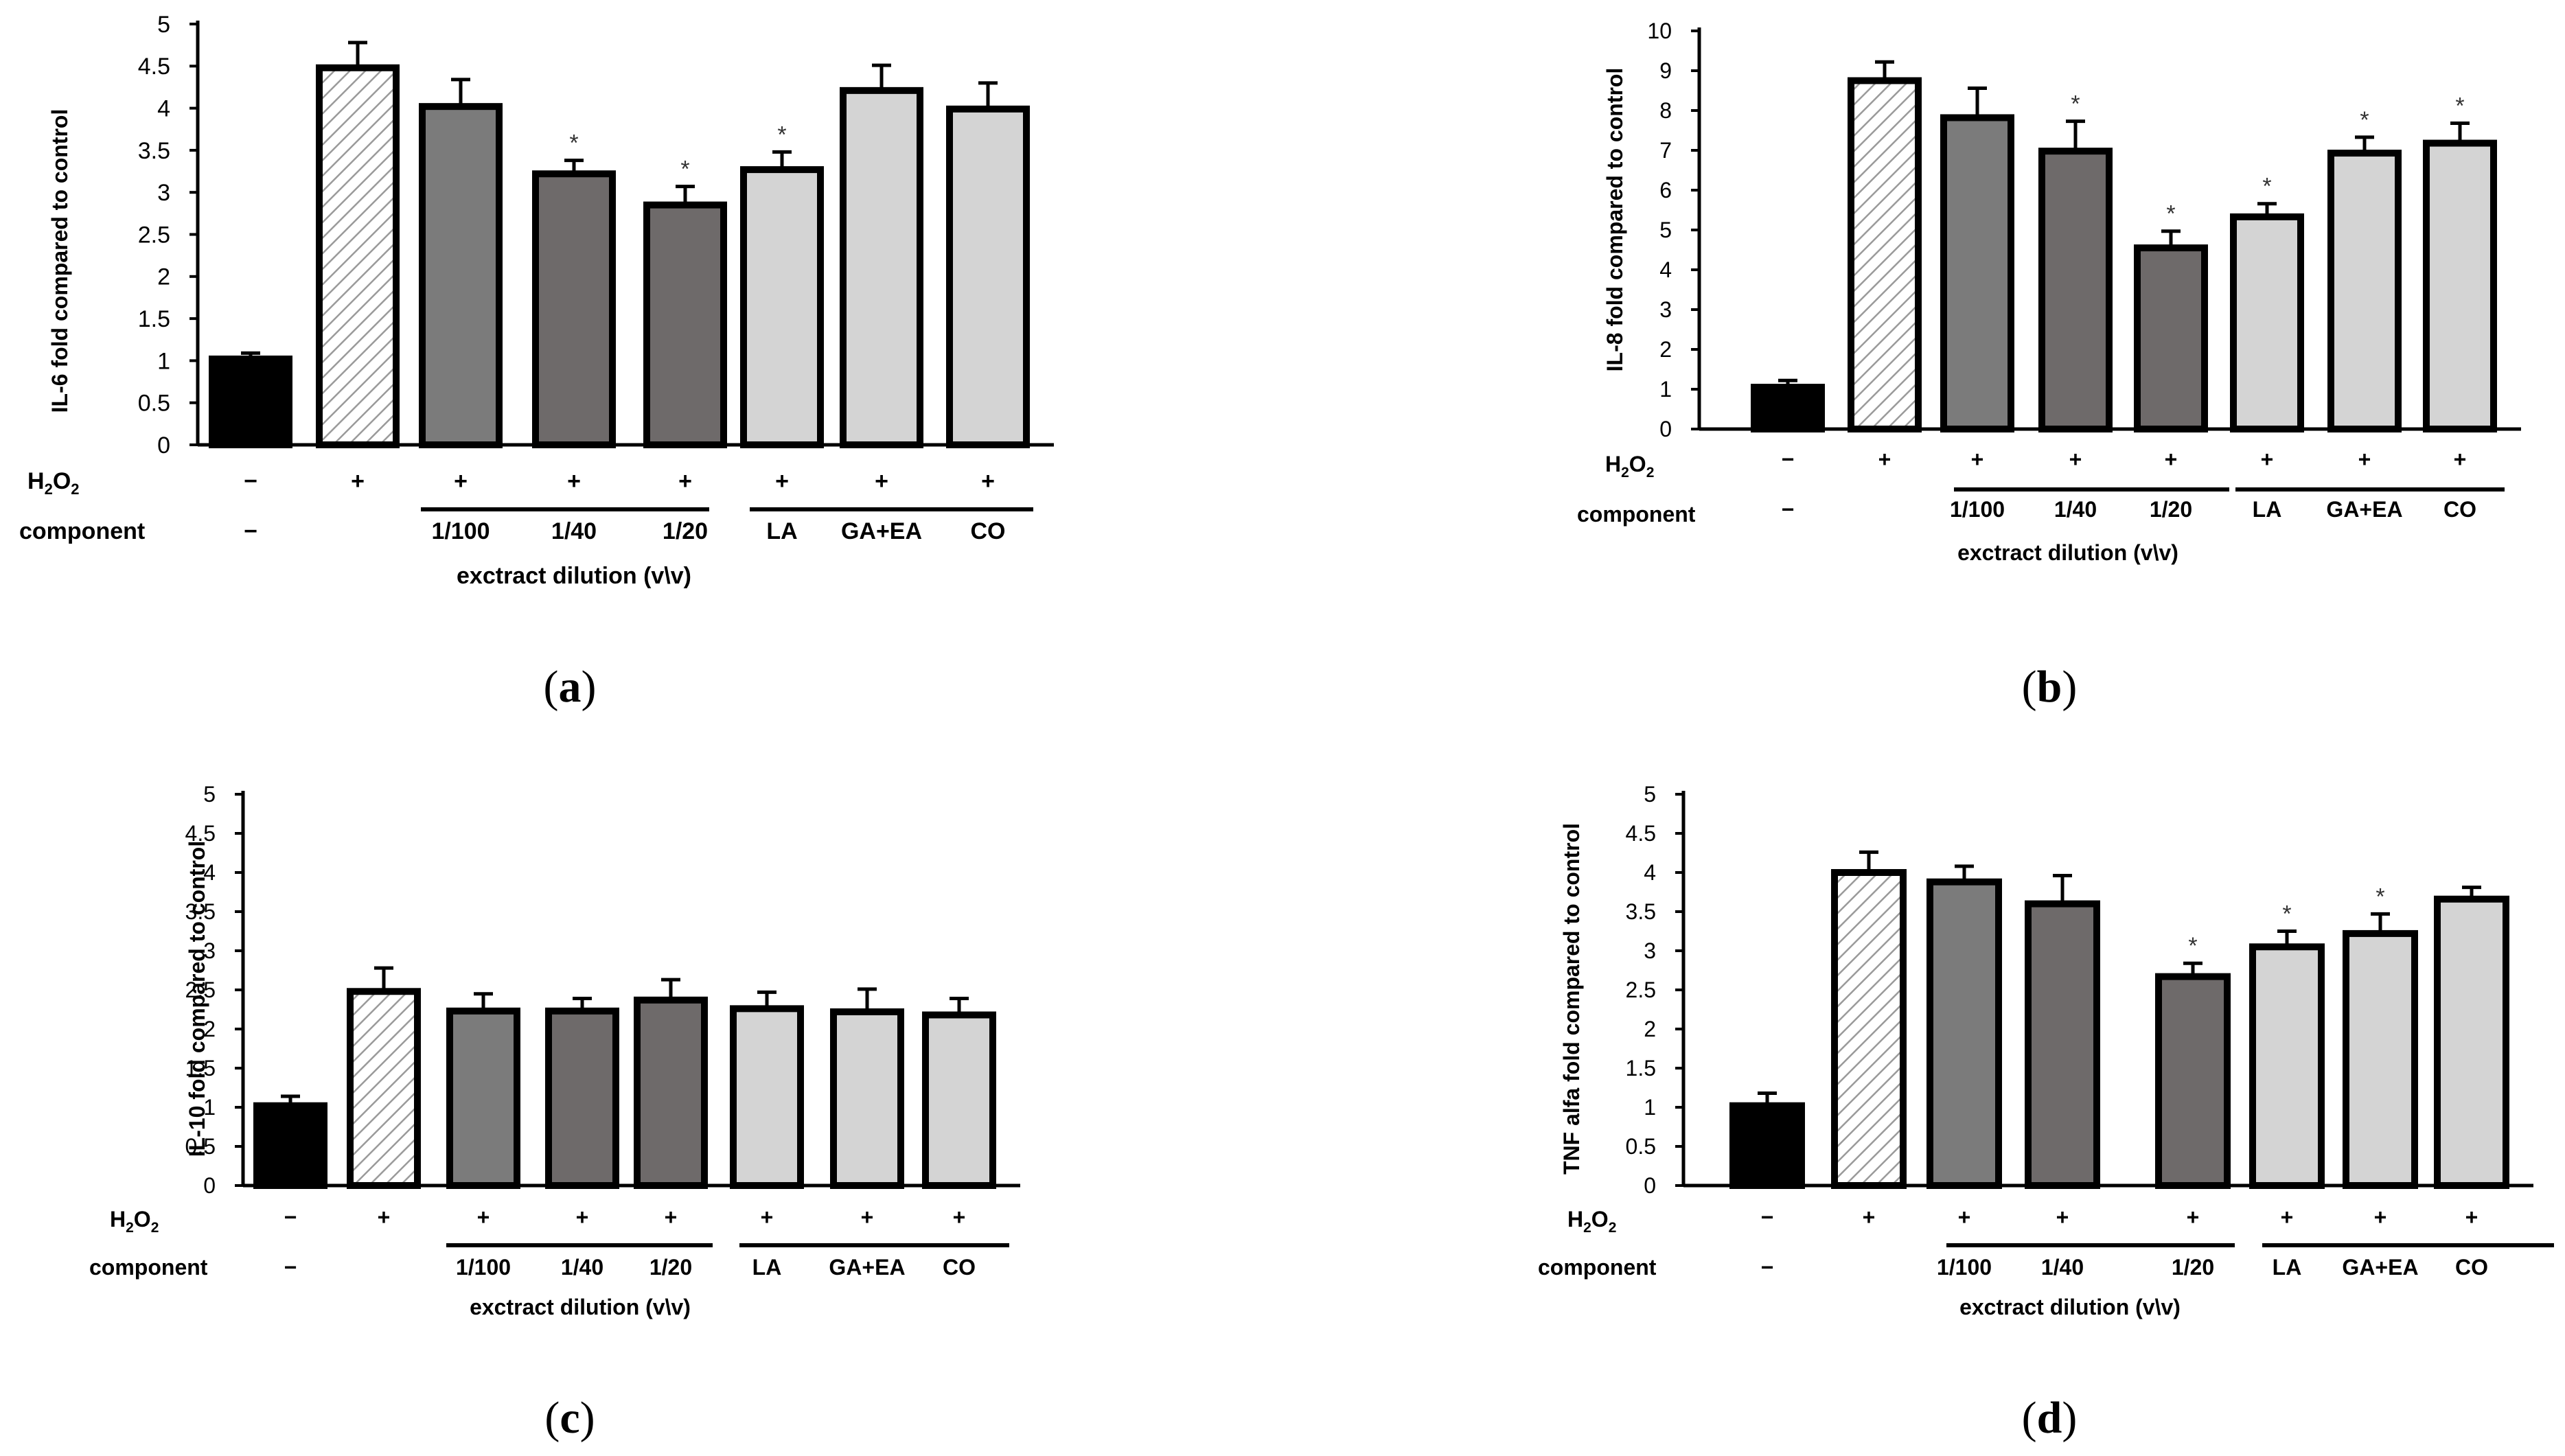 Image resolution: width=2565 pixels, height=1456 pixels. What do you see at coordinates (163, 361) in the screenshot?
I see `y-tick-label: 1` at bounding box center [163, 361].